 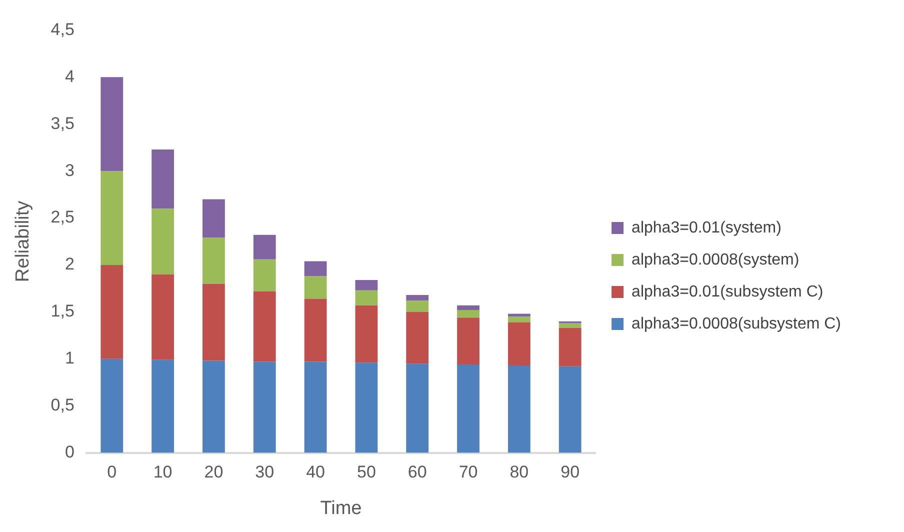 I want to click on legend-label: alpha3=0.0008(system), so click(x=716, y=259).